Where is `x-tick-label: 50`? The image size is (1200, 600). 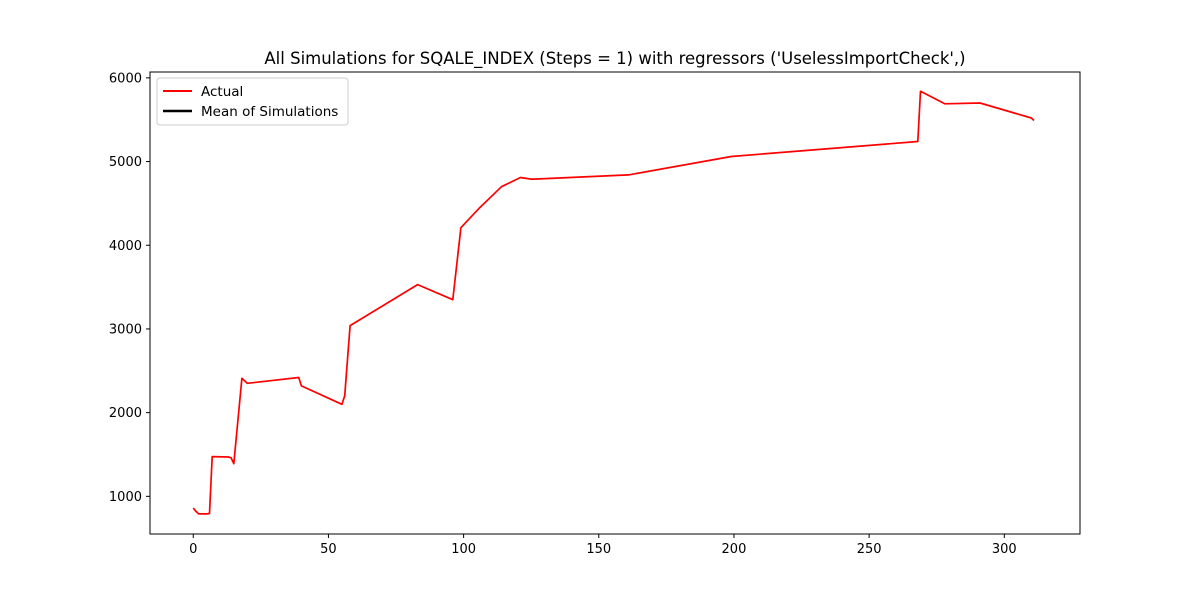
x-tick-label: 50 is located at coordinates (328, 549).